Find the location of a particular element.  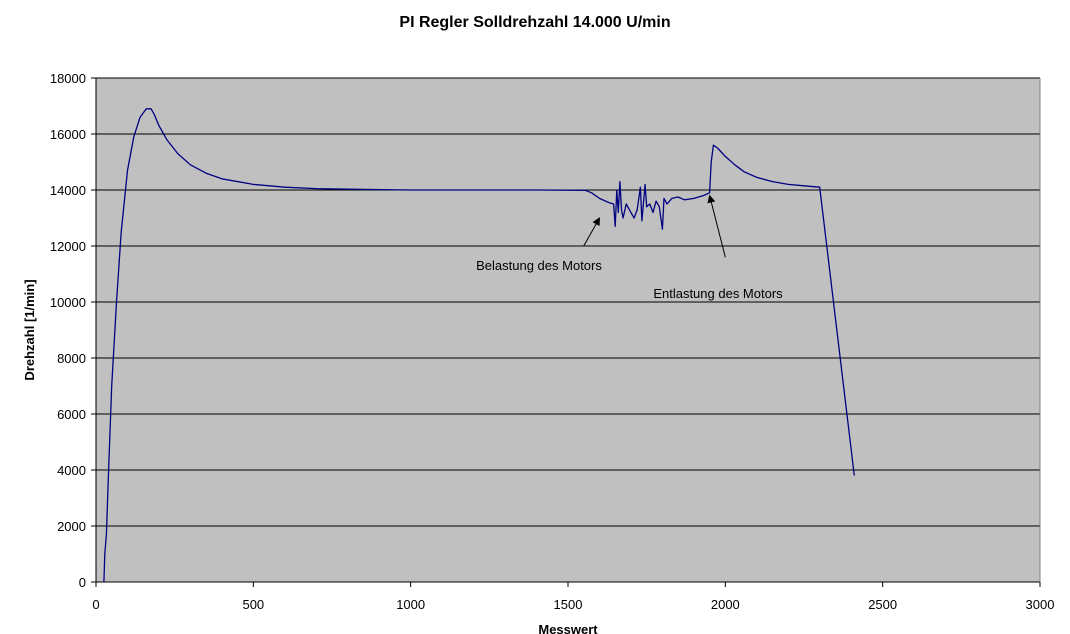

x-tick-label: 0 is located at coordinates (95, 604).